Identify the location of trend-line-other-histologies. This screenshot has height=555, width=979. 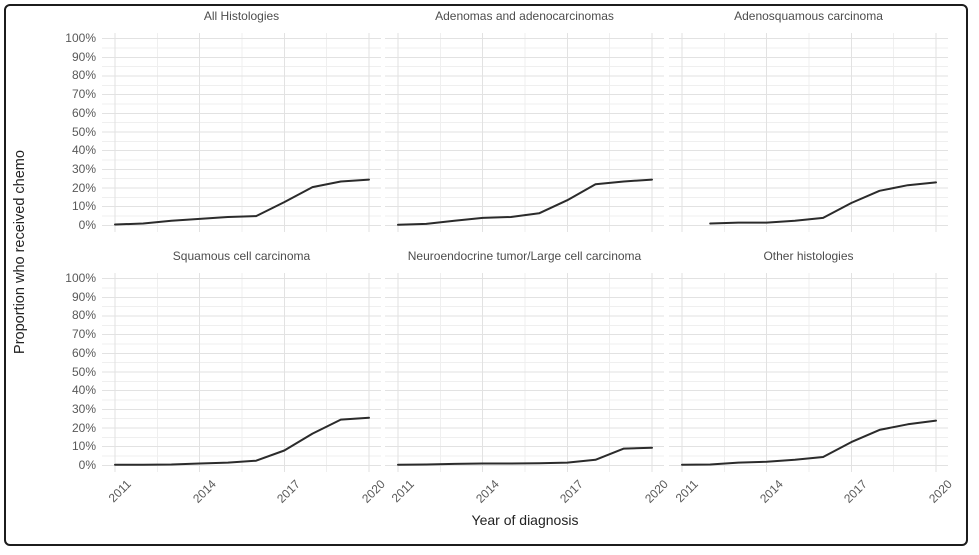
(809, 442).